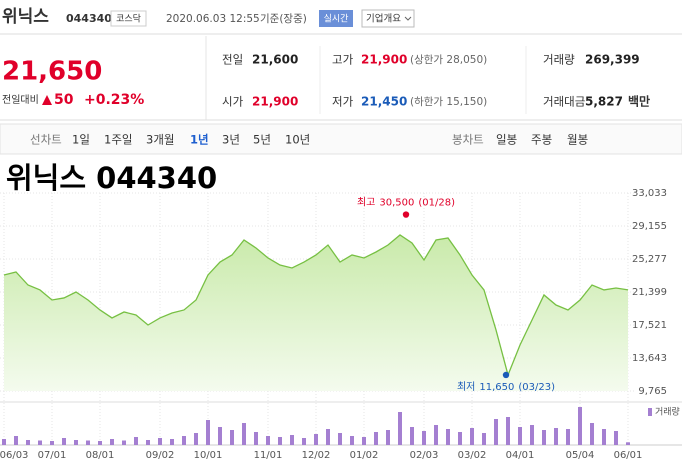  I want to click on y-tick-label: 33,033, so click(649, 193).